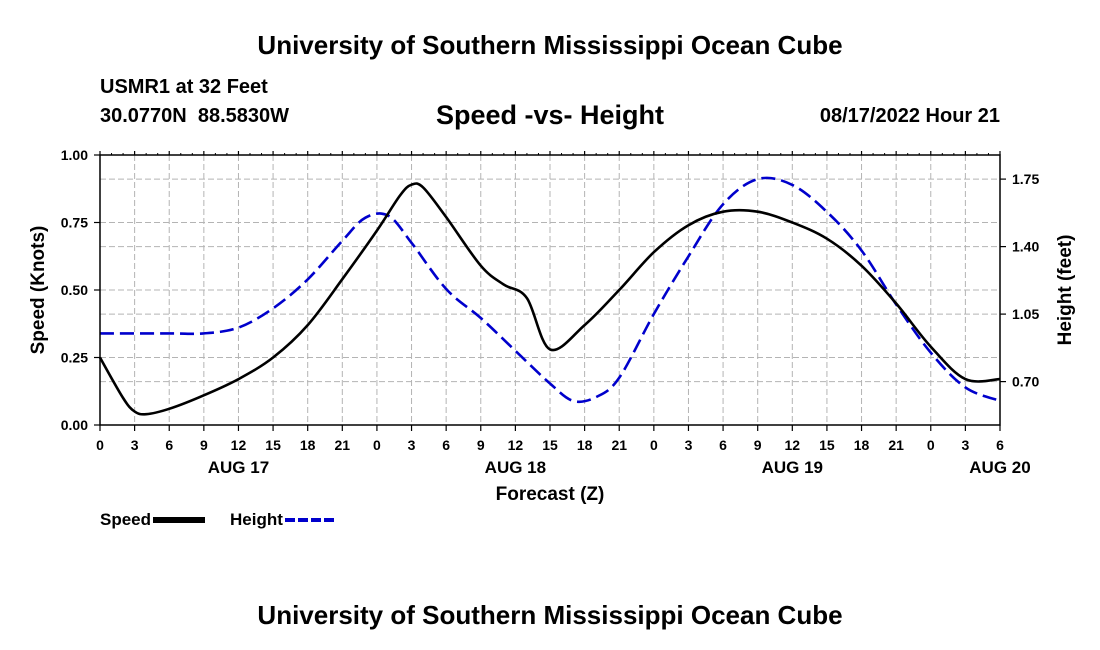 The height and width of the screenshot is (650, 1100). What do you see at coordinates (999, 467) in the screenshot?
I see `day-label: AUG 20` at bounding box center [999, 467].